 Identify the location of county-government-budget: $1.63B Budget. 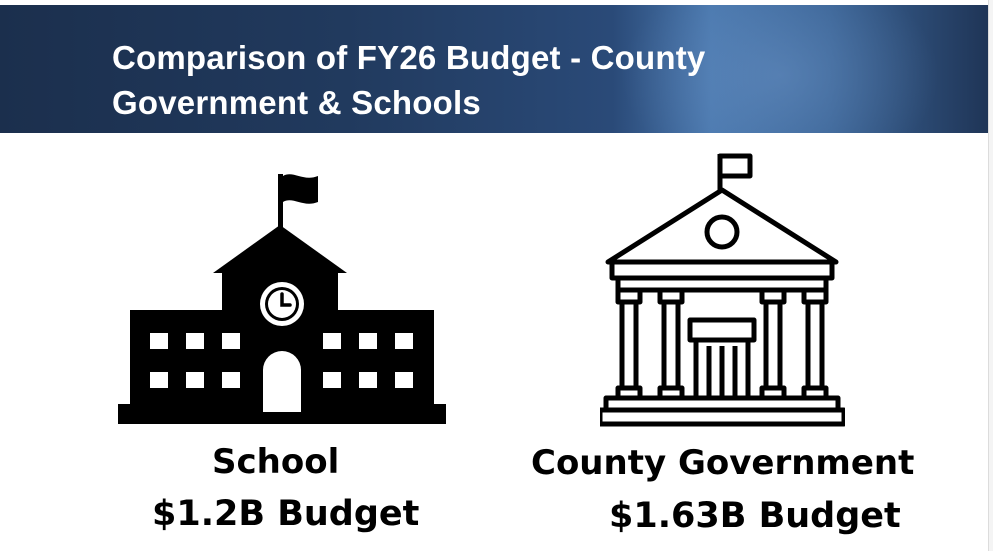
(755, 516).